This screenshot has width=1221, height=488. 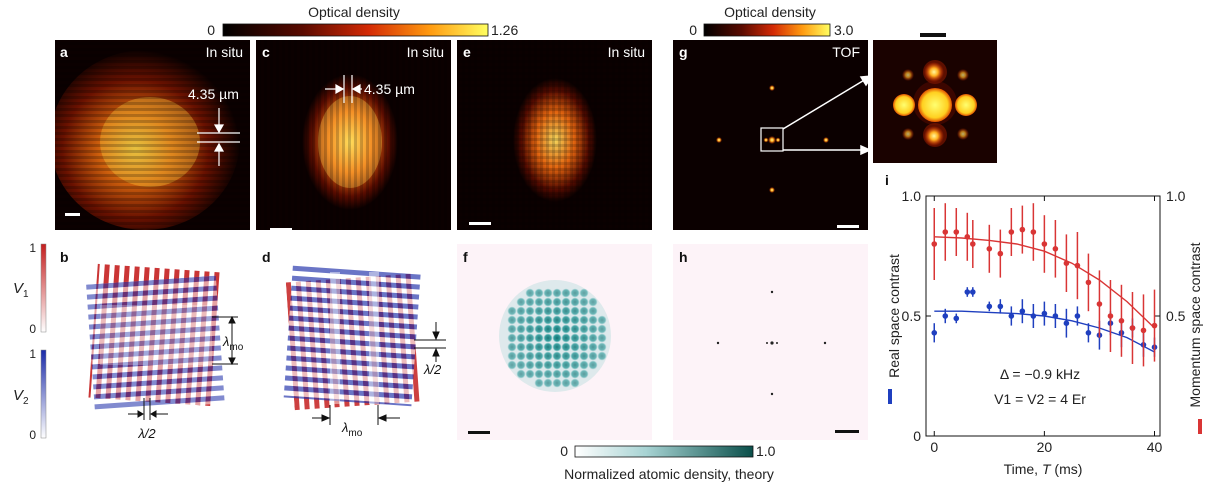 What do you see at coordinates (32, 354) in the screenshot?
I see `colorbar-v2-max: 1` at bounding box center [32, 354].